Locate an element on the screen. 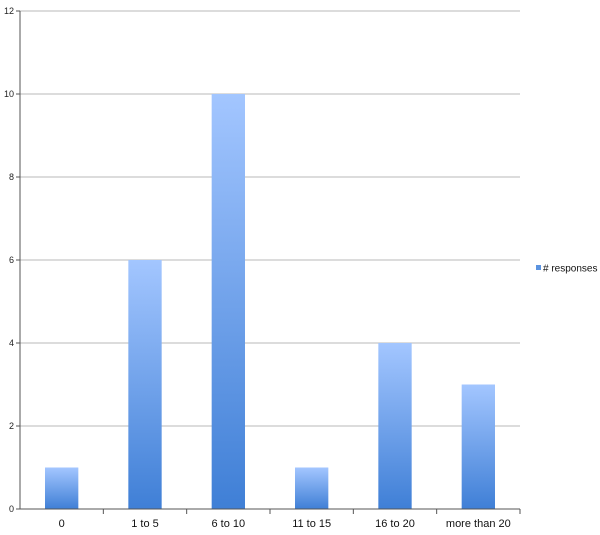 The image size is (600, 535). legend-label: # responses is located at coordinates (570, 269).